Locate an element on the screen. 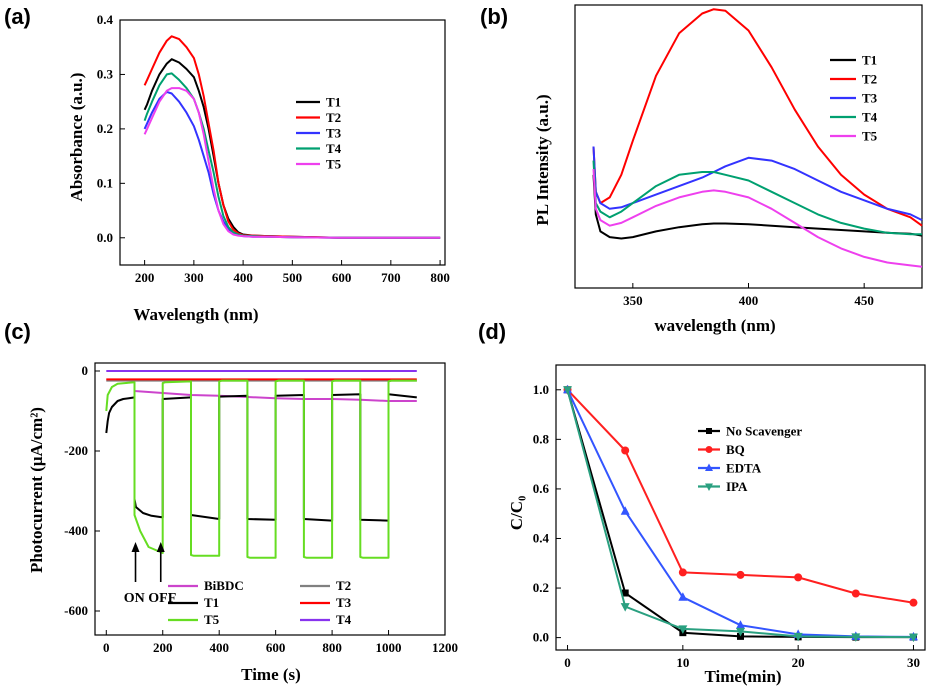 Image resolution: width=945 pixels, height=691 pixels. panel-d-y-tick-label: 1.0 is located at coordinates (541, 389).